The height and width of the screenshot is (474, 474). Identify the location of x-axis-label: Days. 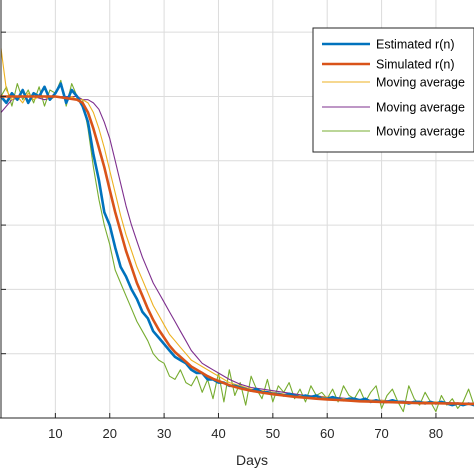
(252, 460).